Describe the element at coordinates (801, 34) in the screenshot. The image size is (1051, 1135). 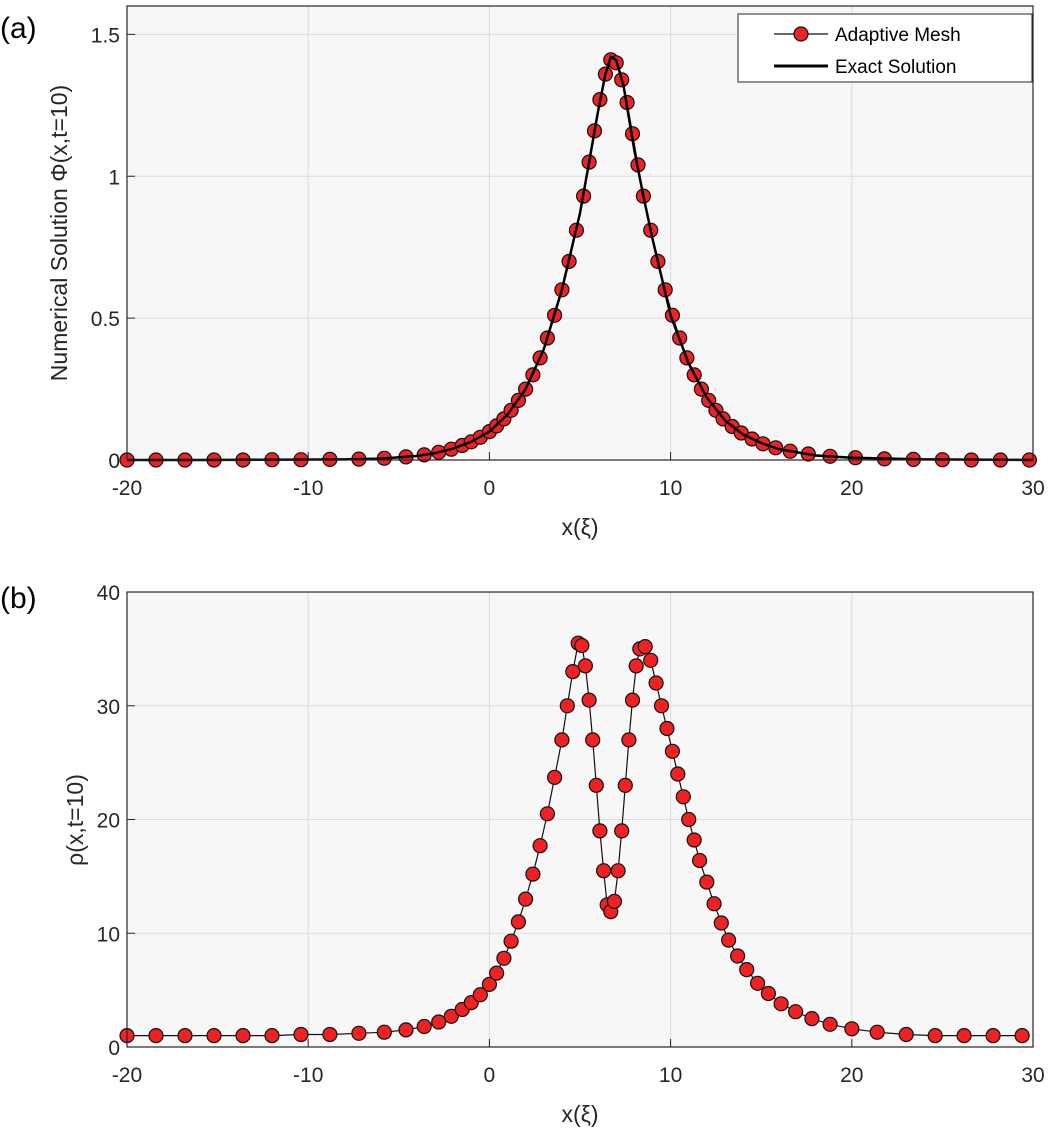
I see `legend-adaptive-marker` at that location.